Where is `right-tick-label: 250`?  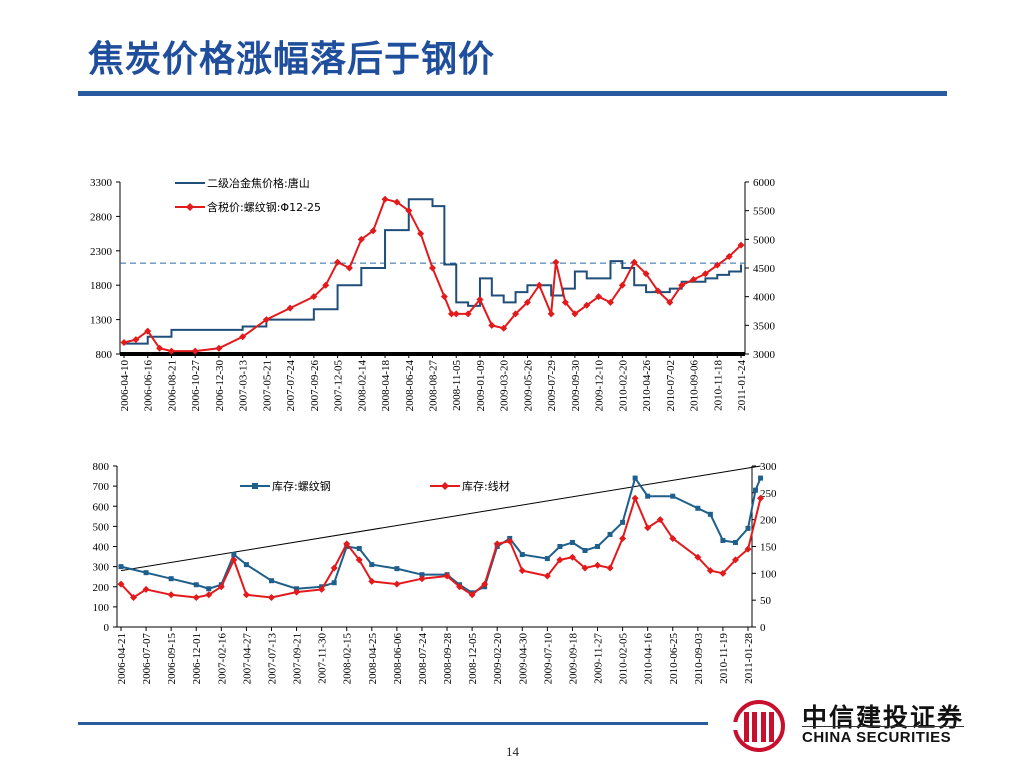
right-tick-label: 250 is located at coordinates (768, 494).